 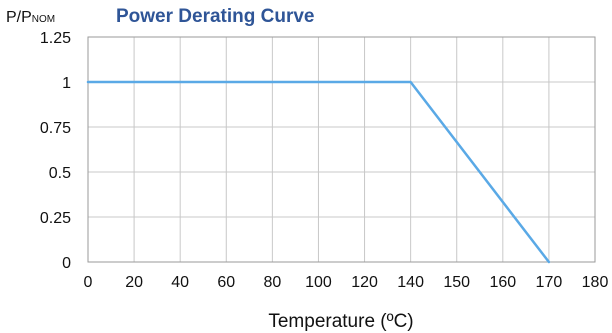 What do you see at coordinates (66, 83) in the screenshot?
I see `y-tick-label: 1` at bounding box center [66, 83].